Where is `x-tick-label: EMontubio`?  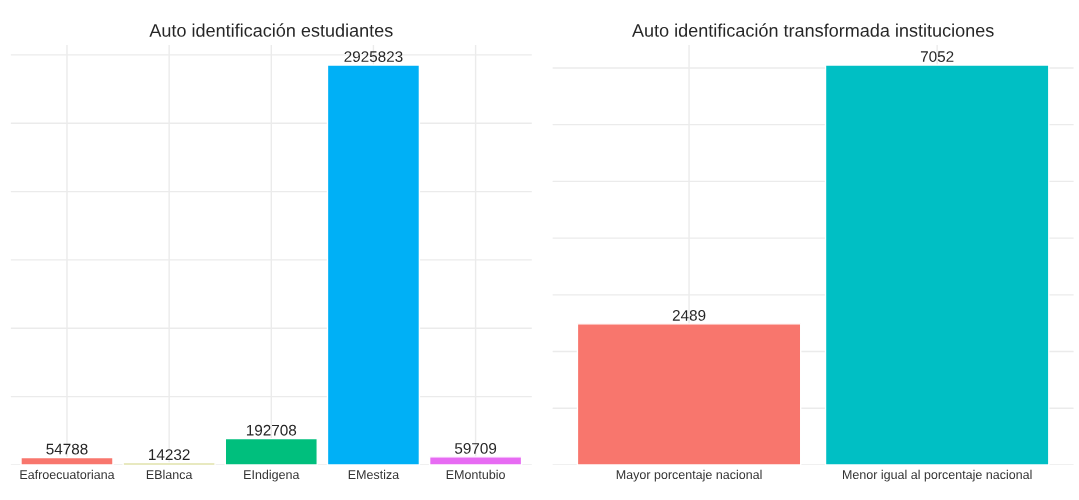
x-tick-label: EMontubio is located at coordinates (475, 474).